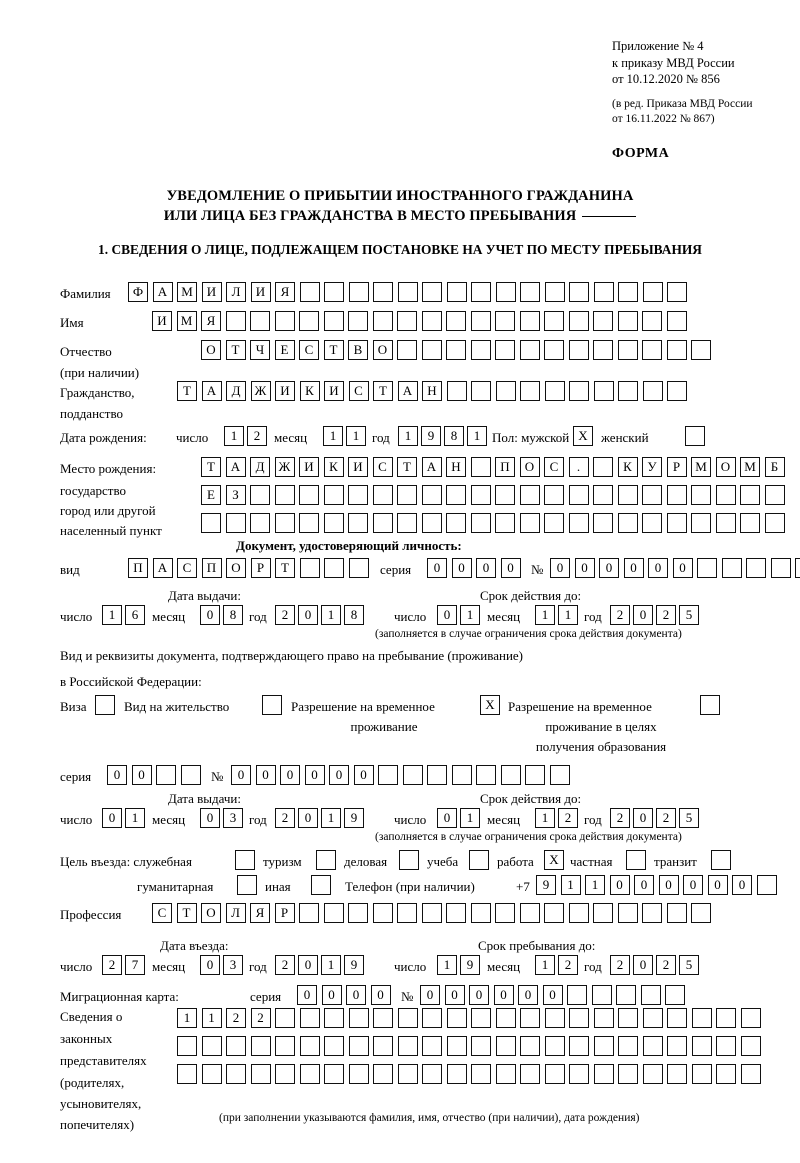 The image size is (800, 1163). Describe the element at coordinates (211, 292) in the screenshot. I see `char-cell: И` at that location.